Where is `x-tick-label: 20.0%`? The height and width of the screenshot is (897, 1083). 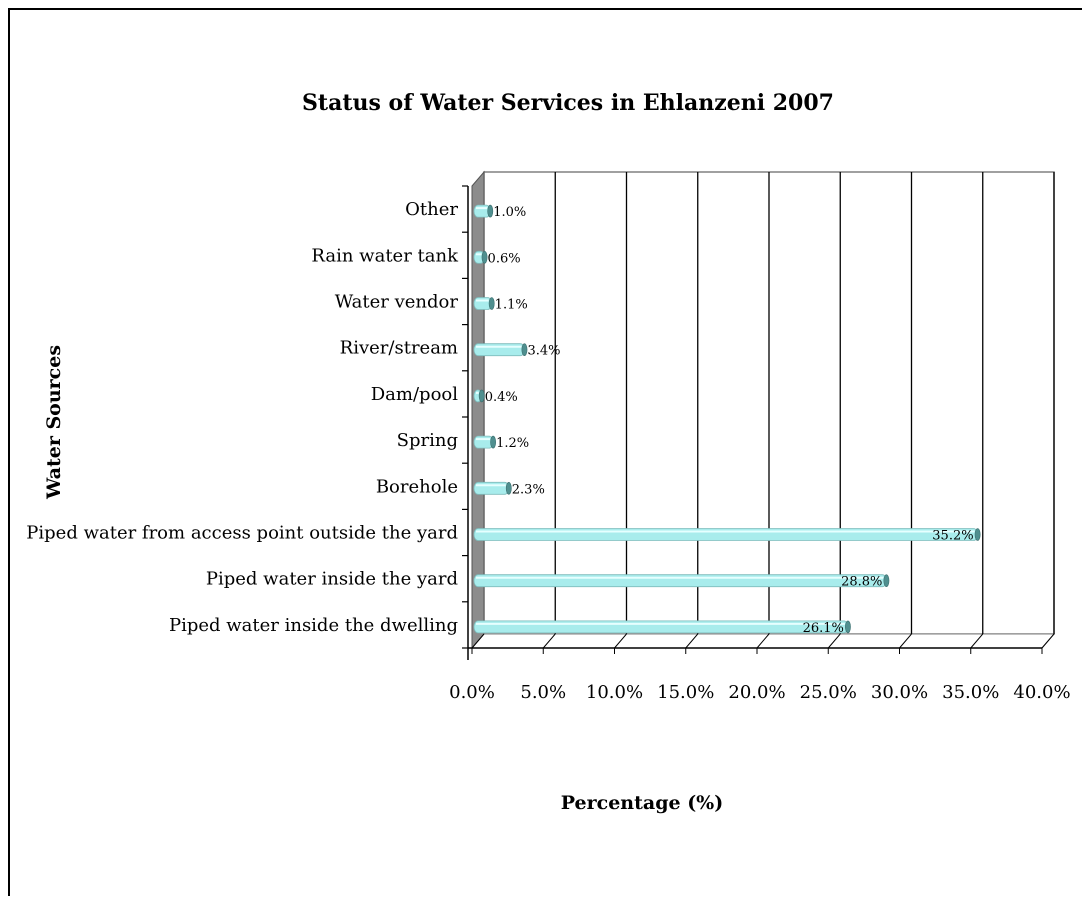
x-tick-label: 20.0% is located at coordinates (756, 692).